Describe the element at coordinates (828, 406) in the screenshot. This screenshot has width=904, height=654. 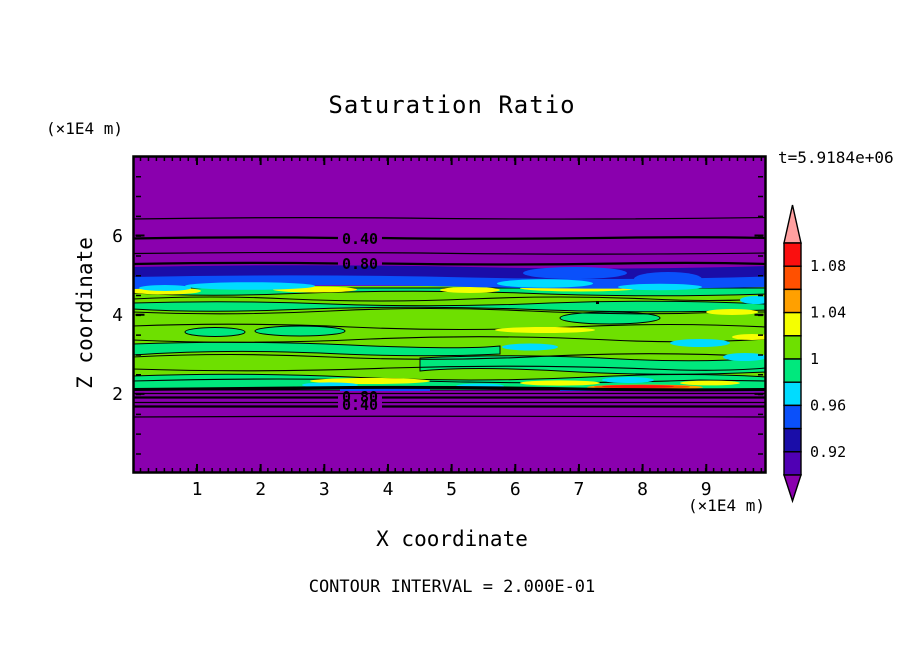
I see `colorbar-label-0.96: 0.96` at that location.